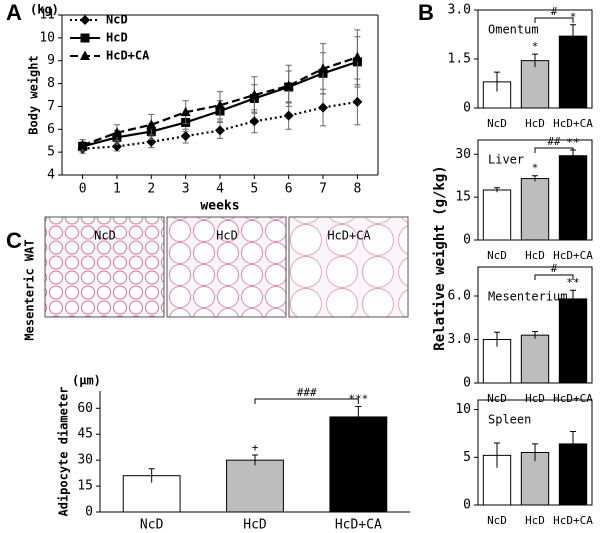  Describe the element at coordinates (459, 296) in the screenshot. I see `y-tick-label: 6.0` at that location.